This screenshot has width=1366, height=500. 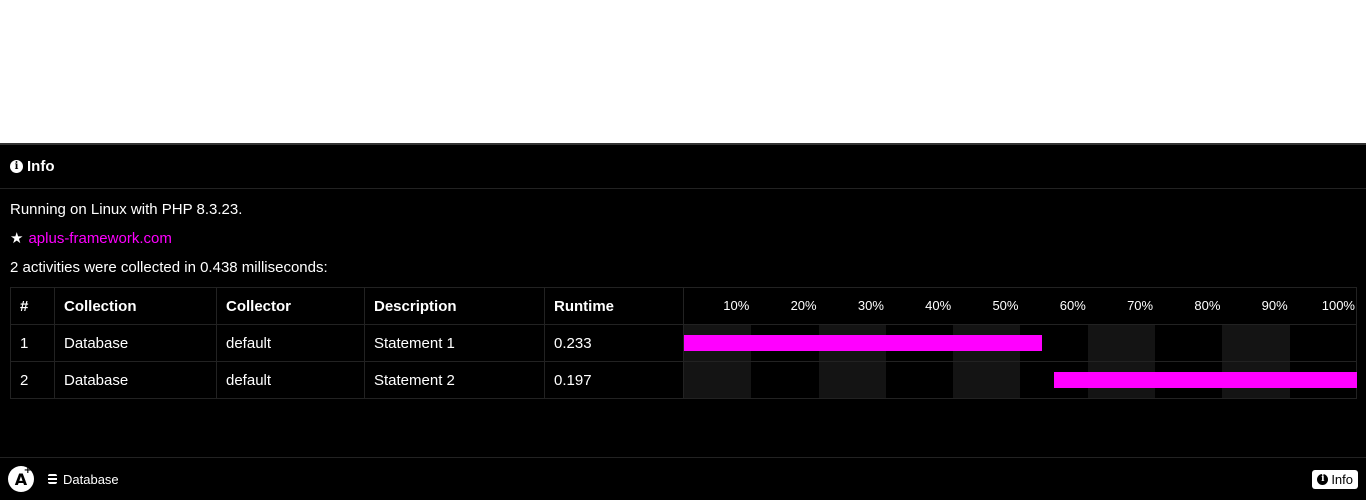 I want to click on info-label: Info, so click(x=1342, y=479).